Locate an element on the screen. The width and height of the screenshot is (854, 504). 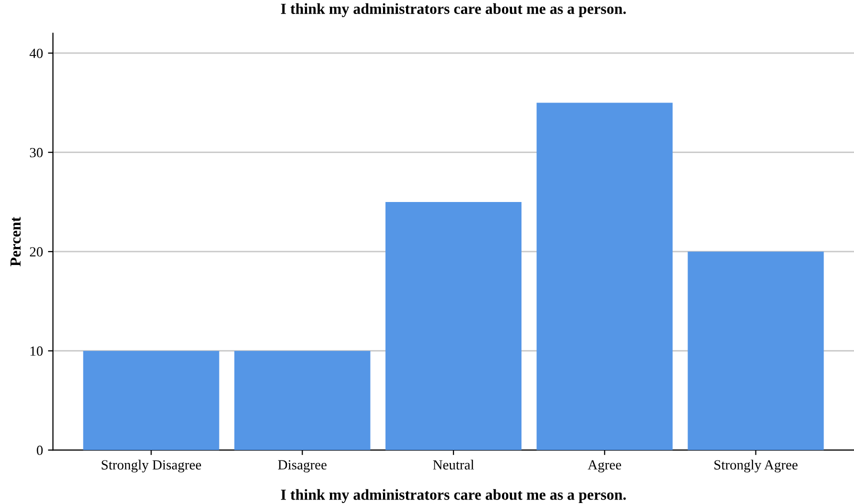
x-tick-label: Disagree is located at coordinates (302, 466).